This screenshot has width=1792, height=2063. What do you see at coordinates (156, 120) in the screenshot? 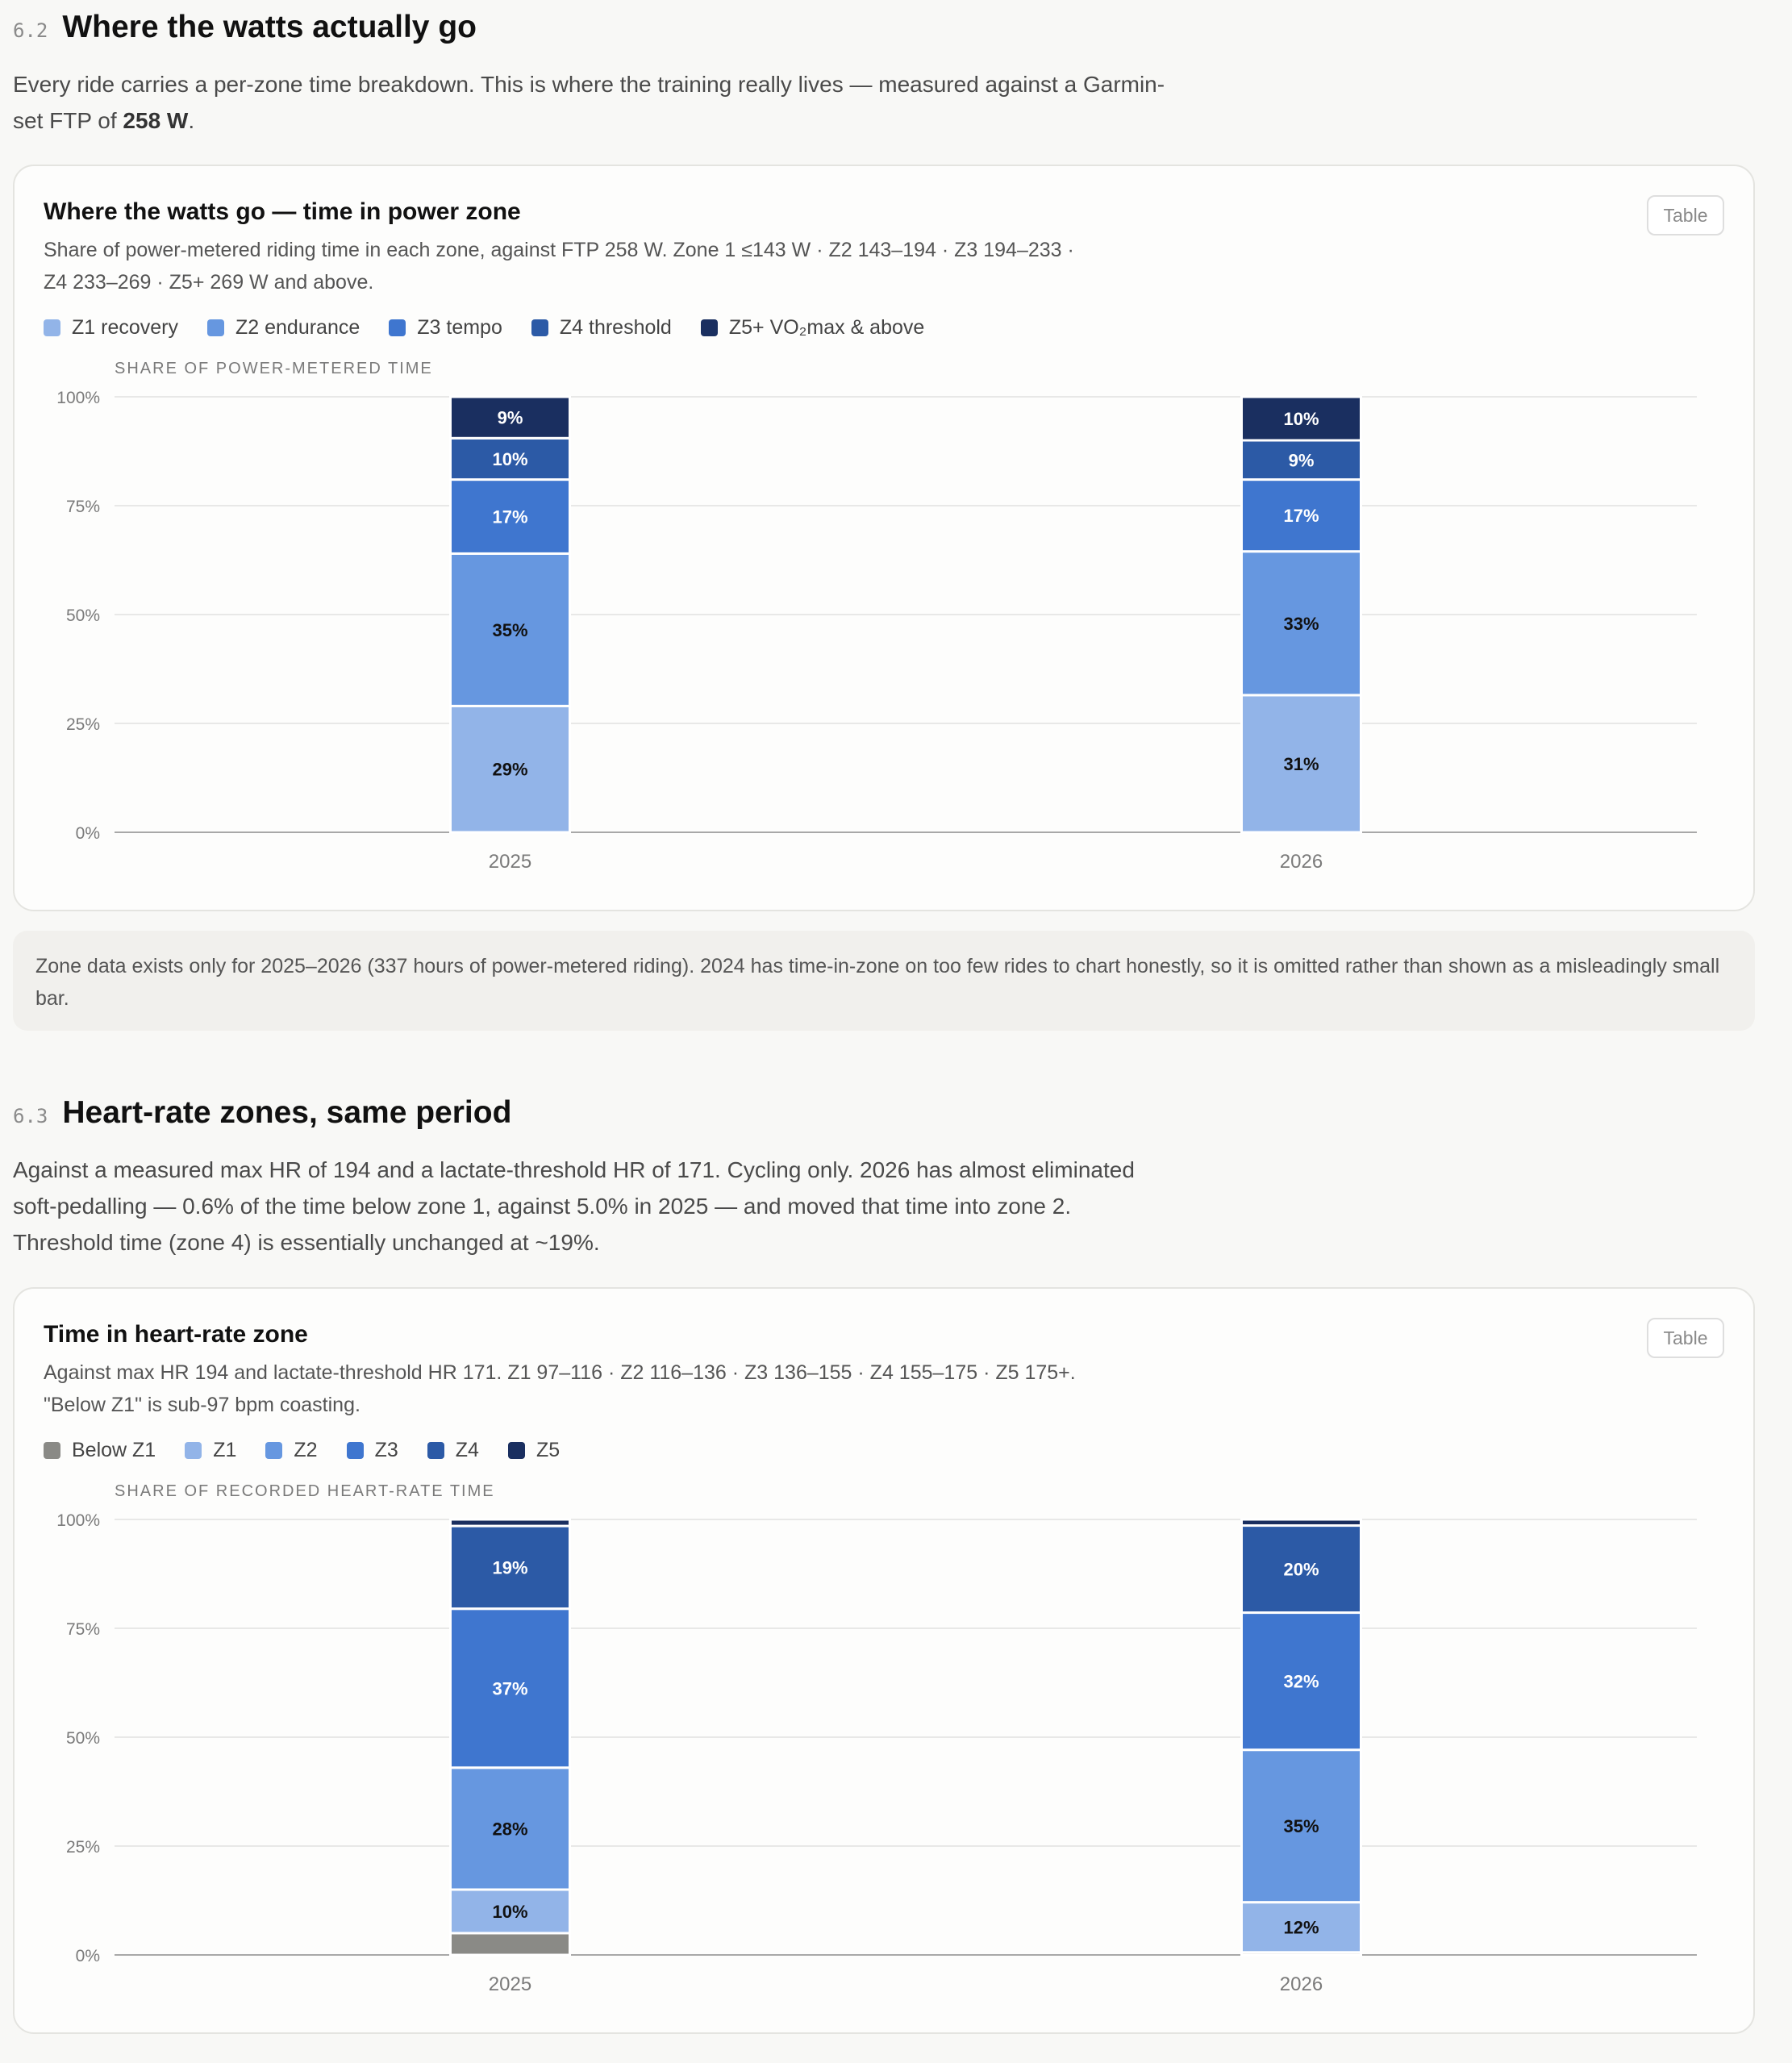
I see `lead-ftp-value: 258 W` at bounding box center [156, 120].